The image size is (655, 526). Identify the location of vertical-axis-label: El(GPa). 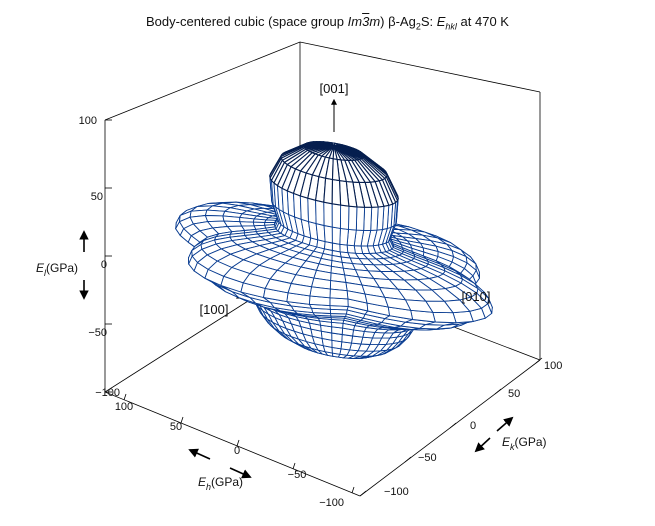
(62, 265).